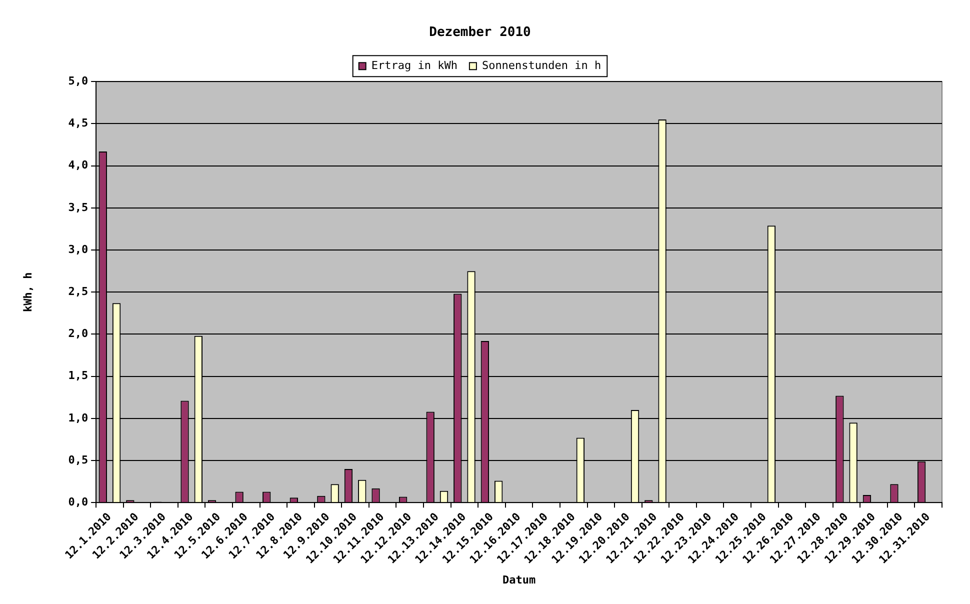 The height and width of the screenshot is (604, 970). What do you see at coordinates (78, 291) in the screenshot?
I see `y-tick-label: 2,5` at bounding box center [78, 291].